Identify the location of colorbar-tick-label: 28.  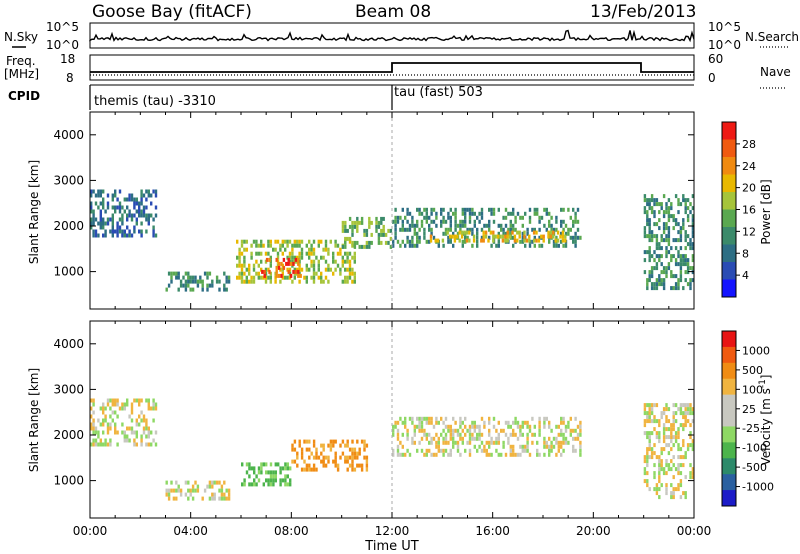
(749, 144).